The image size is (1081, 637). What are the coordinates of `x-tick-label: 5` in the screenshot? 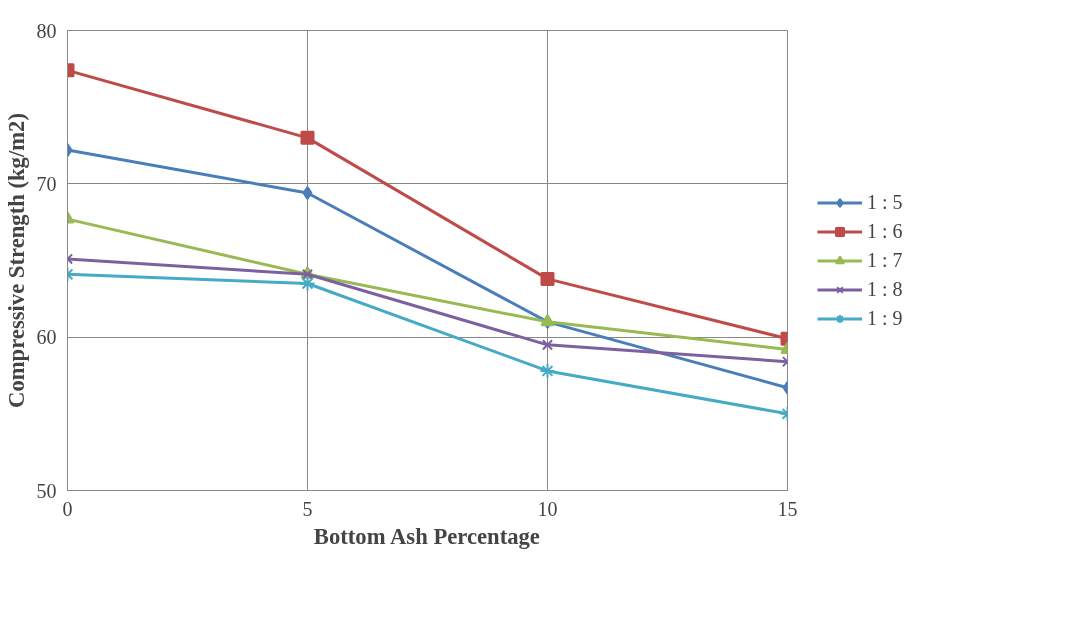 It's located at (307, 508).